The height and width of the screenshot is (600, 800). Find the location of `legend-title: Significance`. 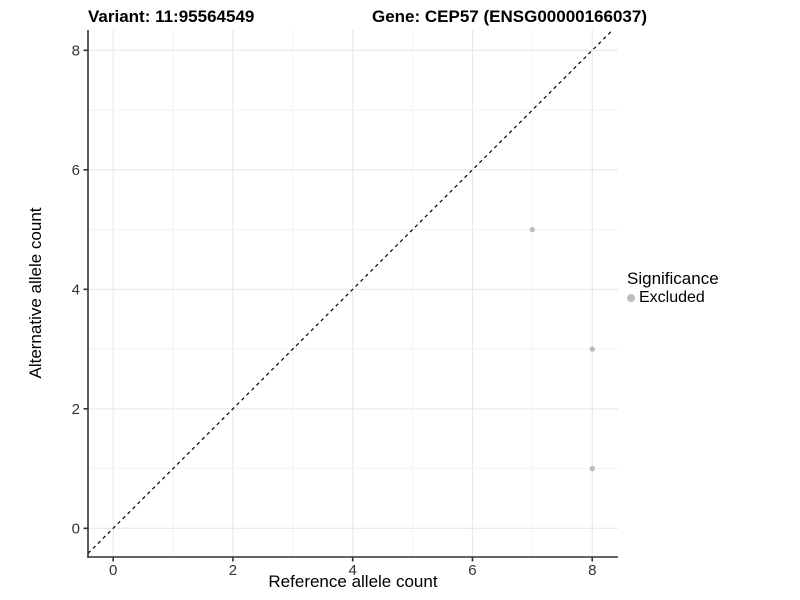

legend-title: Significance is located at coordinates (673, 278).